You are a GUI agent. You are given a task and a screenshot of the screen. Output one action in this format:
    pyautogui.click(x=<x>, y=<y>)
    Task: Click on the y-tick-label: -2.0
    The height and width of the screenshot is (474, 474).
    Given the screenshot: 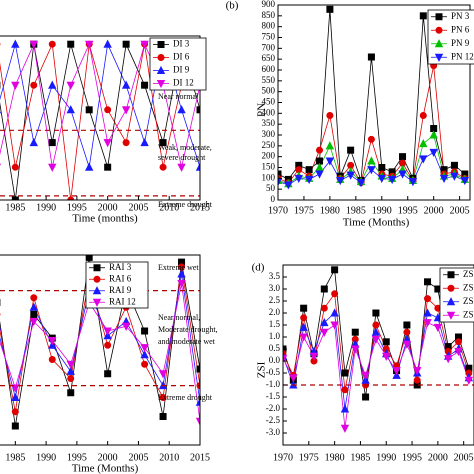 What is the action you would take?
    pyautogui.click(x=273, y=408)
    